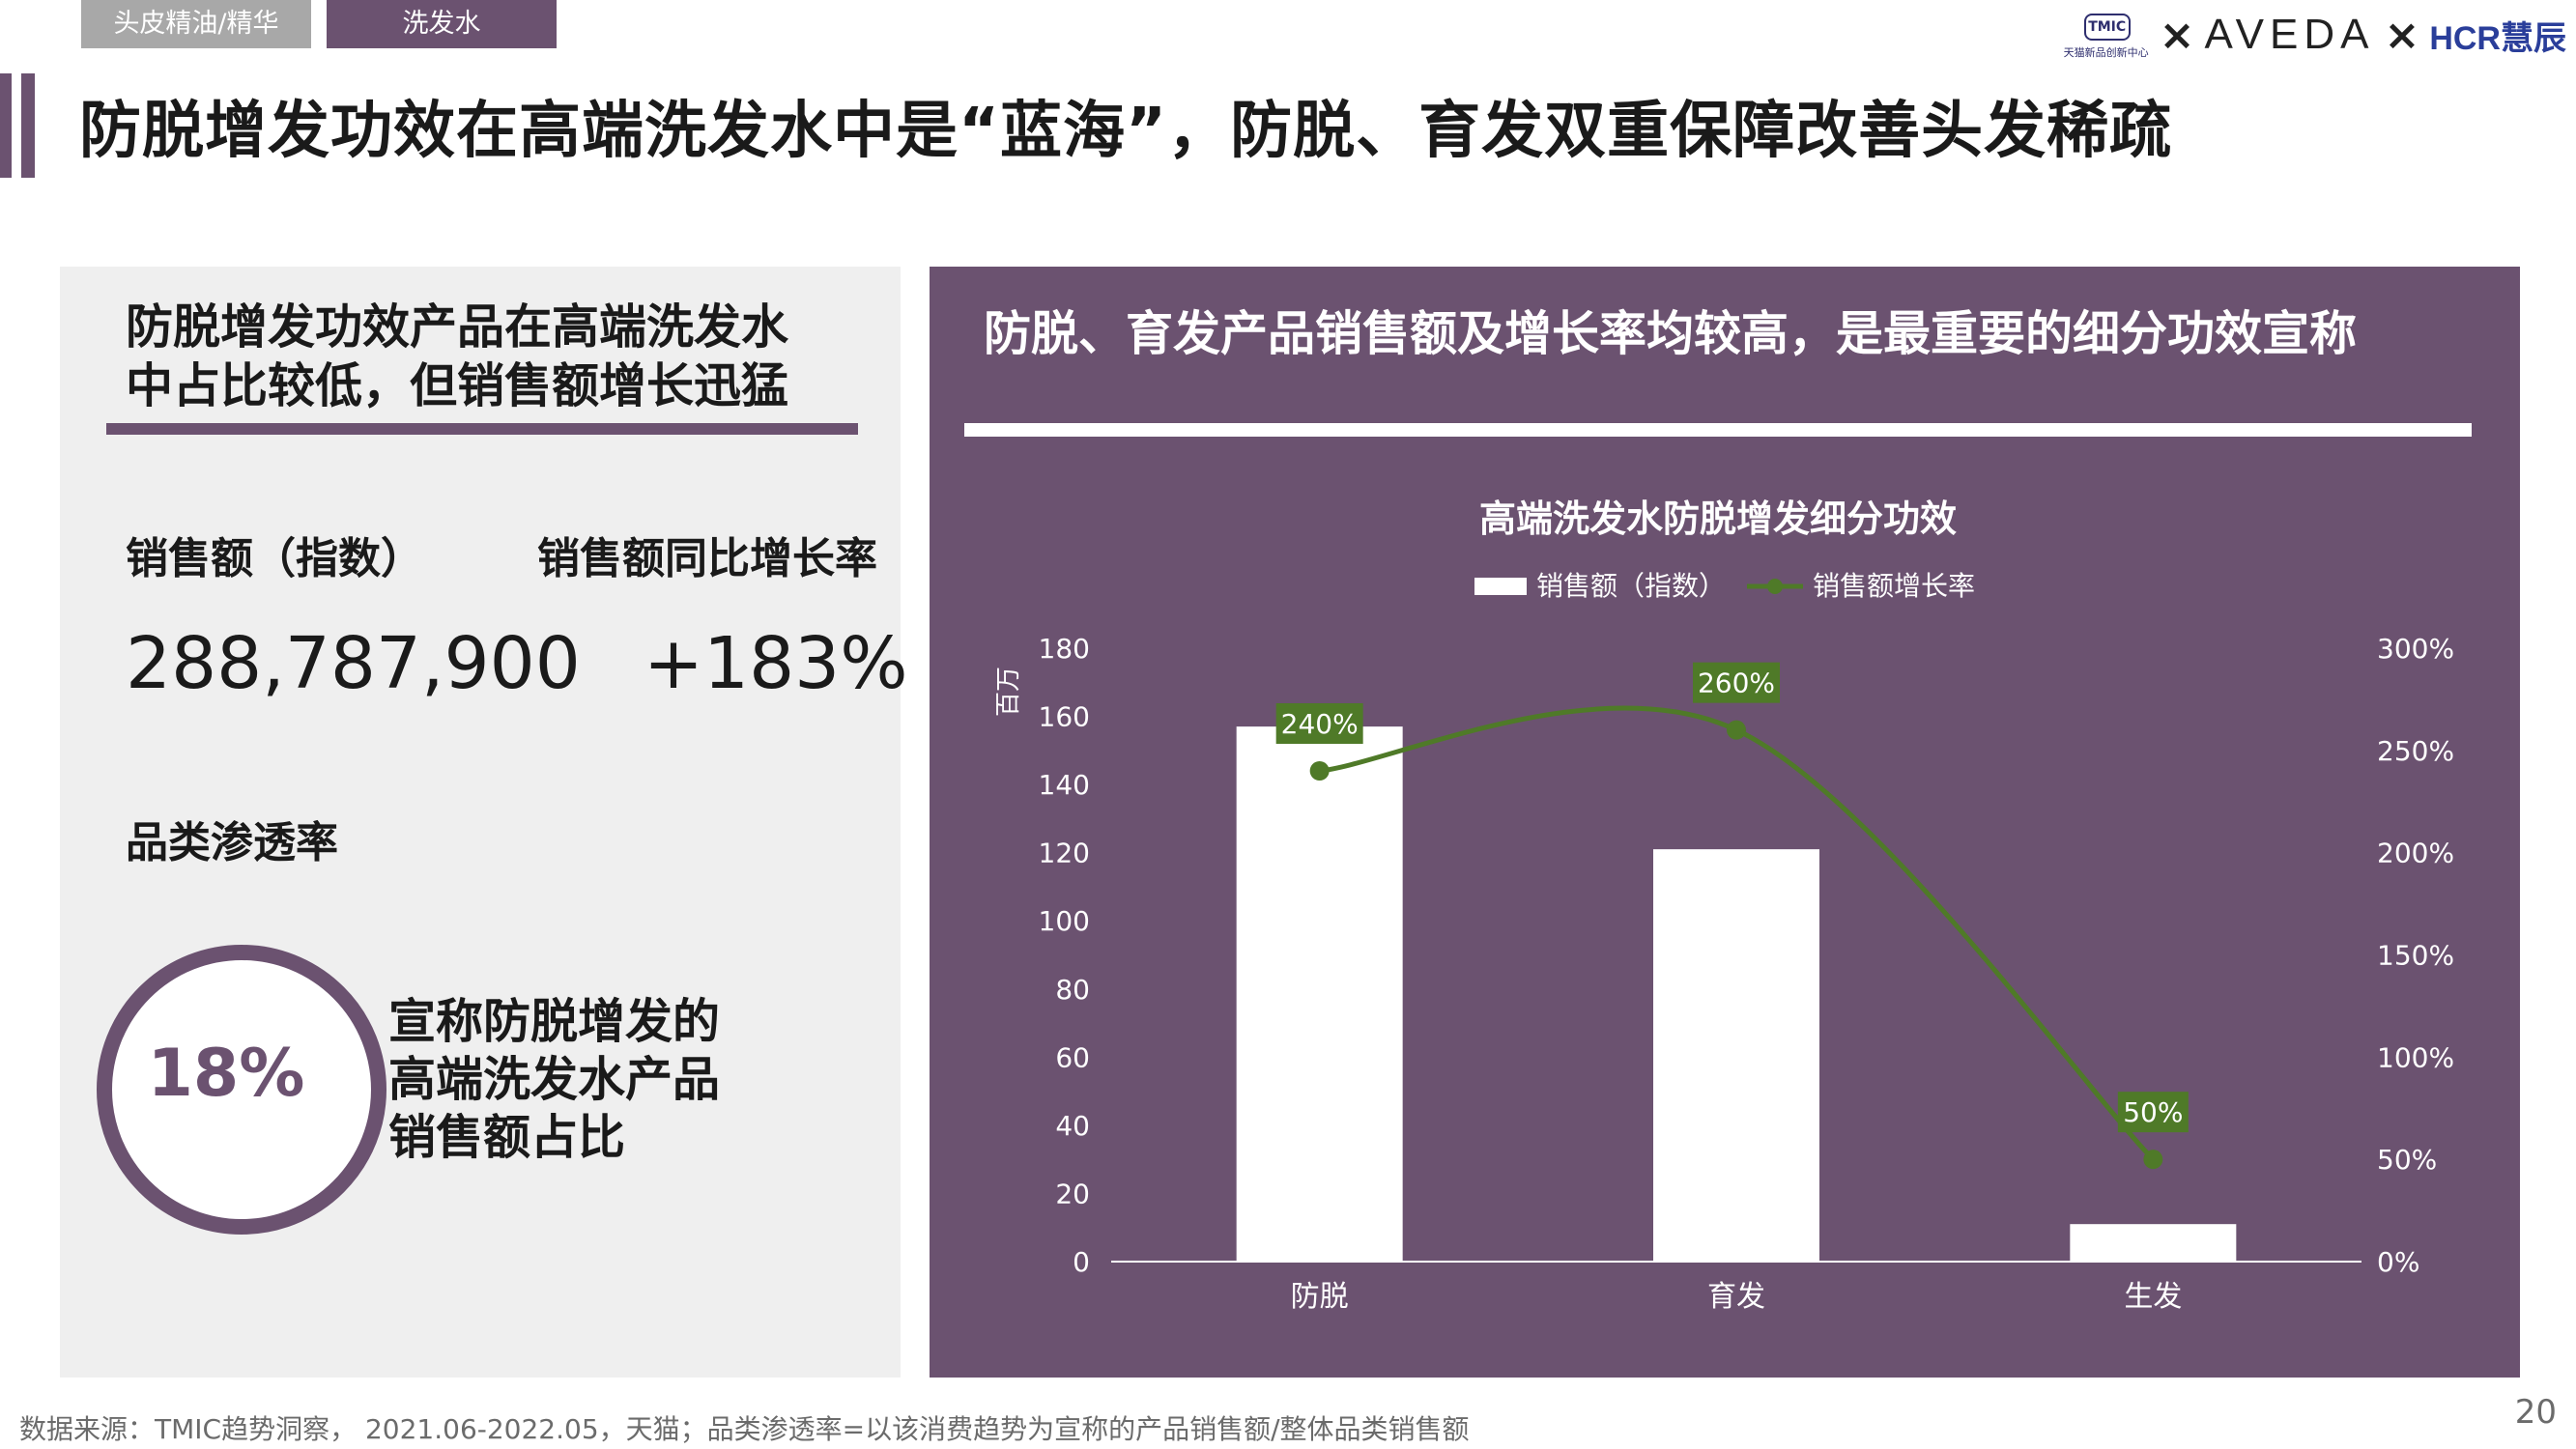 The height and width of the screenshot is (1449, 2576). What do you see at coordinates (1320, 1297) in the screenshot?
I see `x-tick-label: 防脱` at bounding box center [1320, 1297].